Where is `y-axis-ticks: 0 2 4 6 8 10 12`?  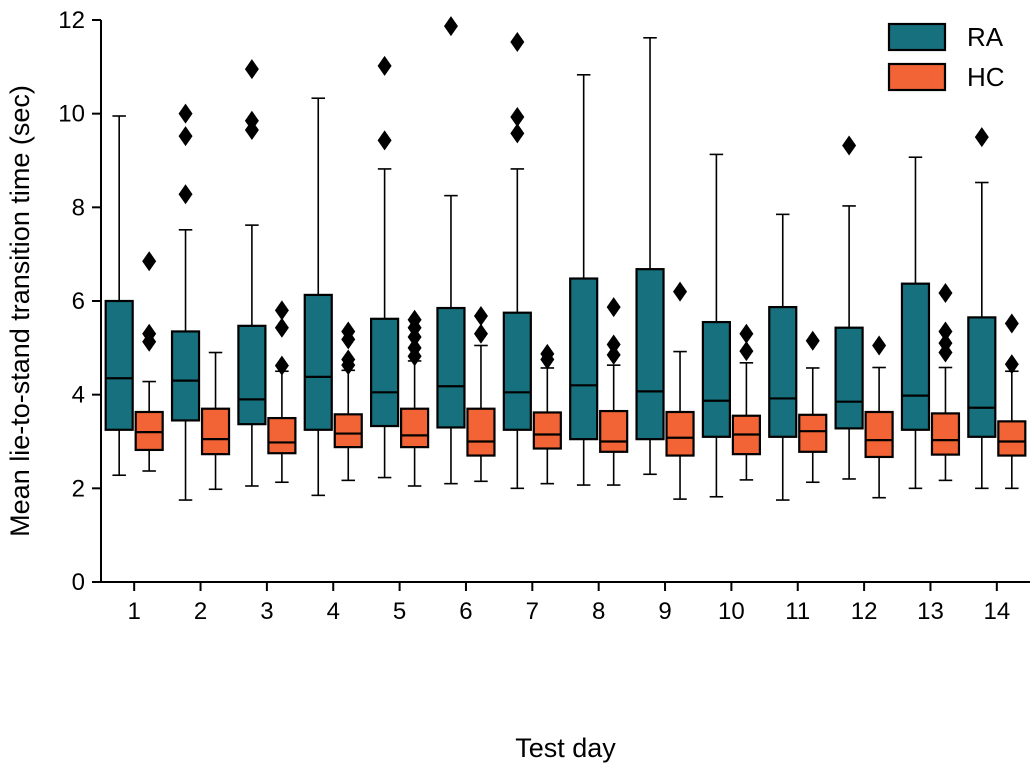 y-axis-ticks: 0 2 4 6 8 10 12 is located at coordinates (79, 301).